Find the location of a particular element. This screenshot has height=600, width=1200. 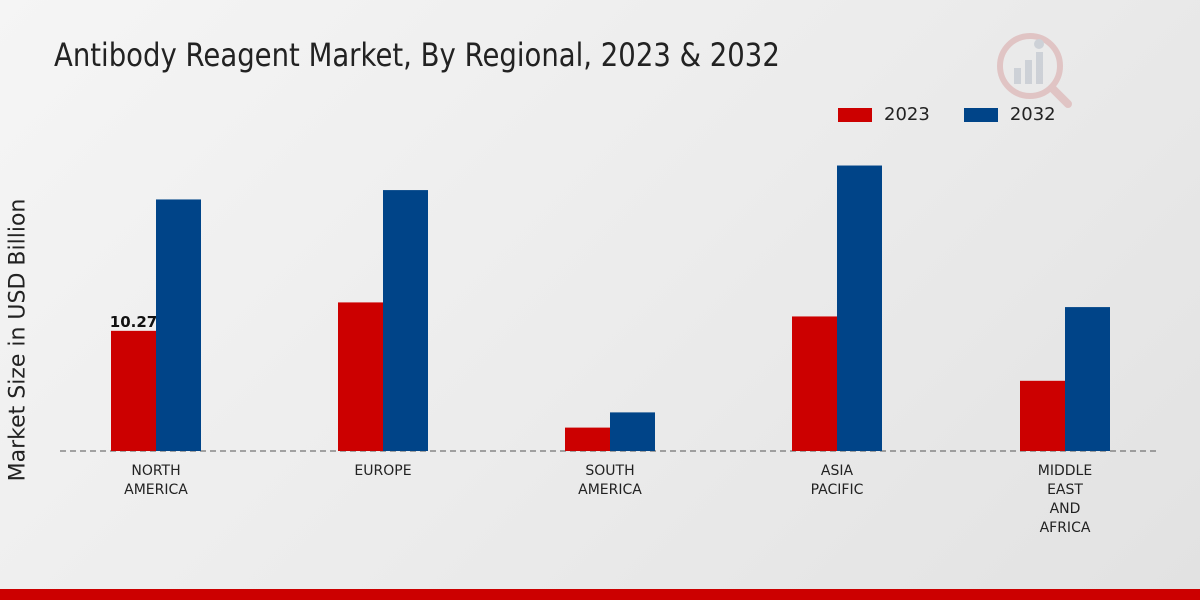

legend-item-2032: 2032 is located at coordinates (1009, 114).